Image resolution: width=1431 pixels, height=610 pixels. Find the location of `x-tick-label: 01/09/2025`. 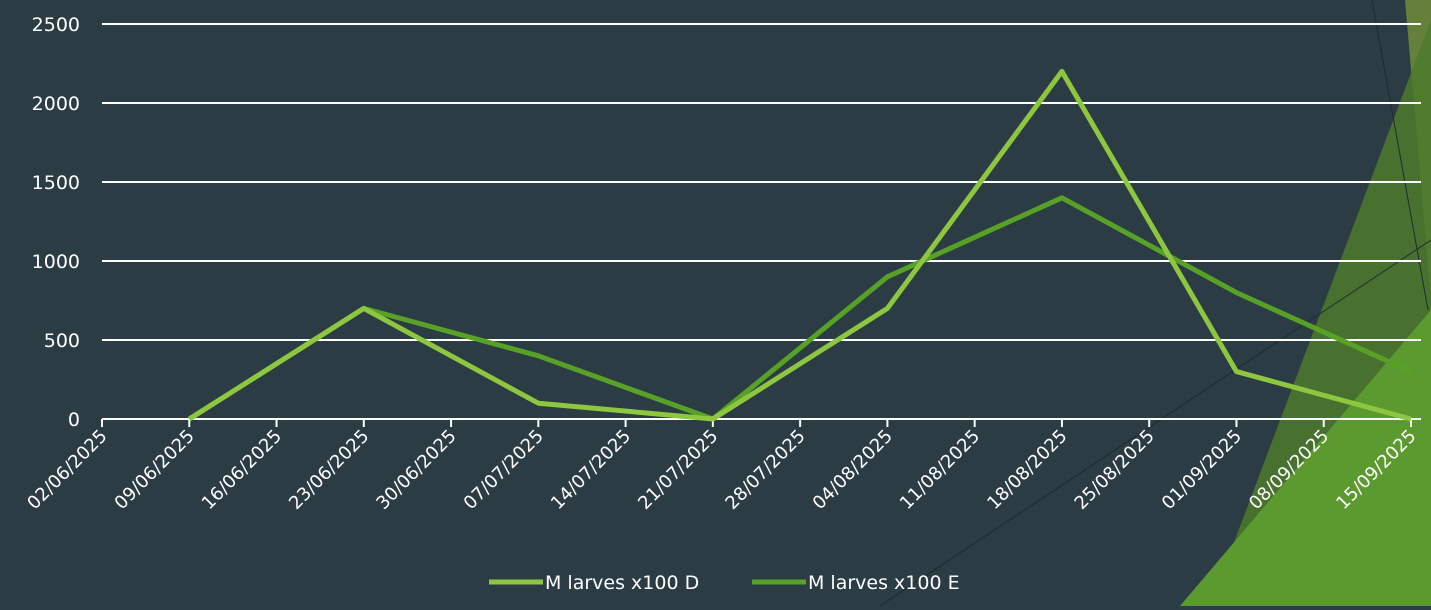

x-tick-label: 01/09/2025 is located at coordinates (1202, 470).